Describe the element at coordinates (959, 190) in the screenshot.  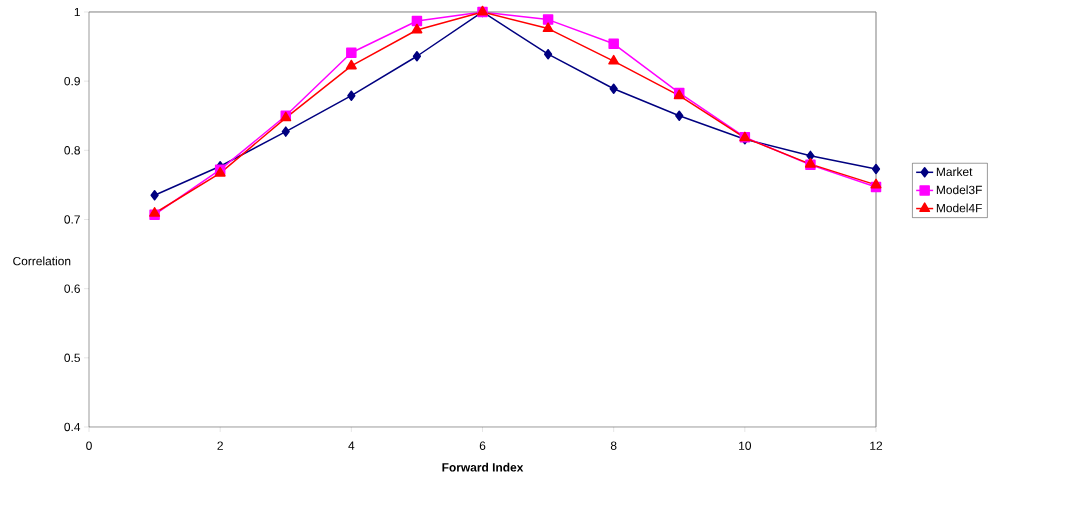
I see `legend-label: Model3F` at that location.